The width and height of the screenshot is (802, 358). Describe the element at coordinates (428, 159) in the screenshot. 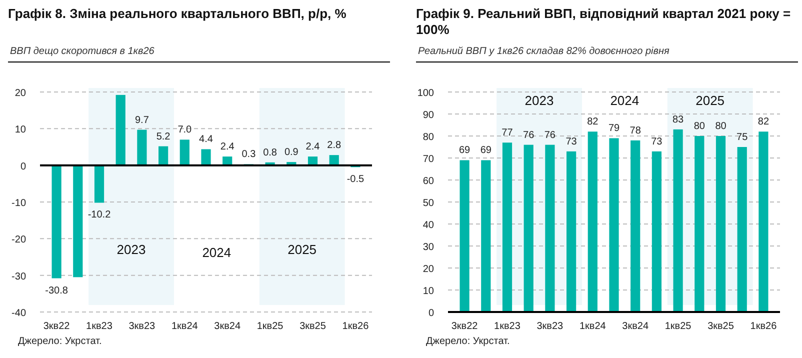

I see `y-tick-label: 70` at that location.